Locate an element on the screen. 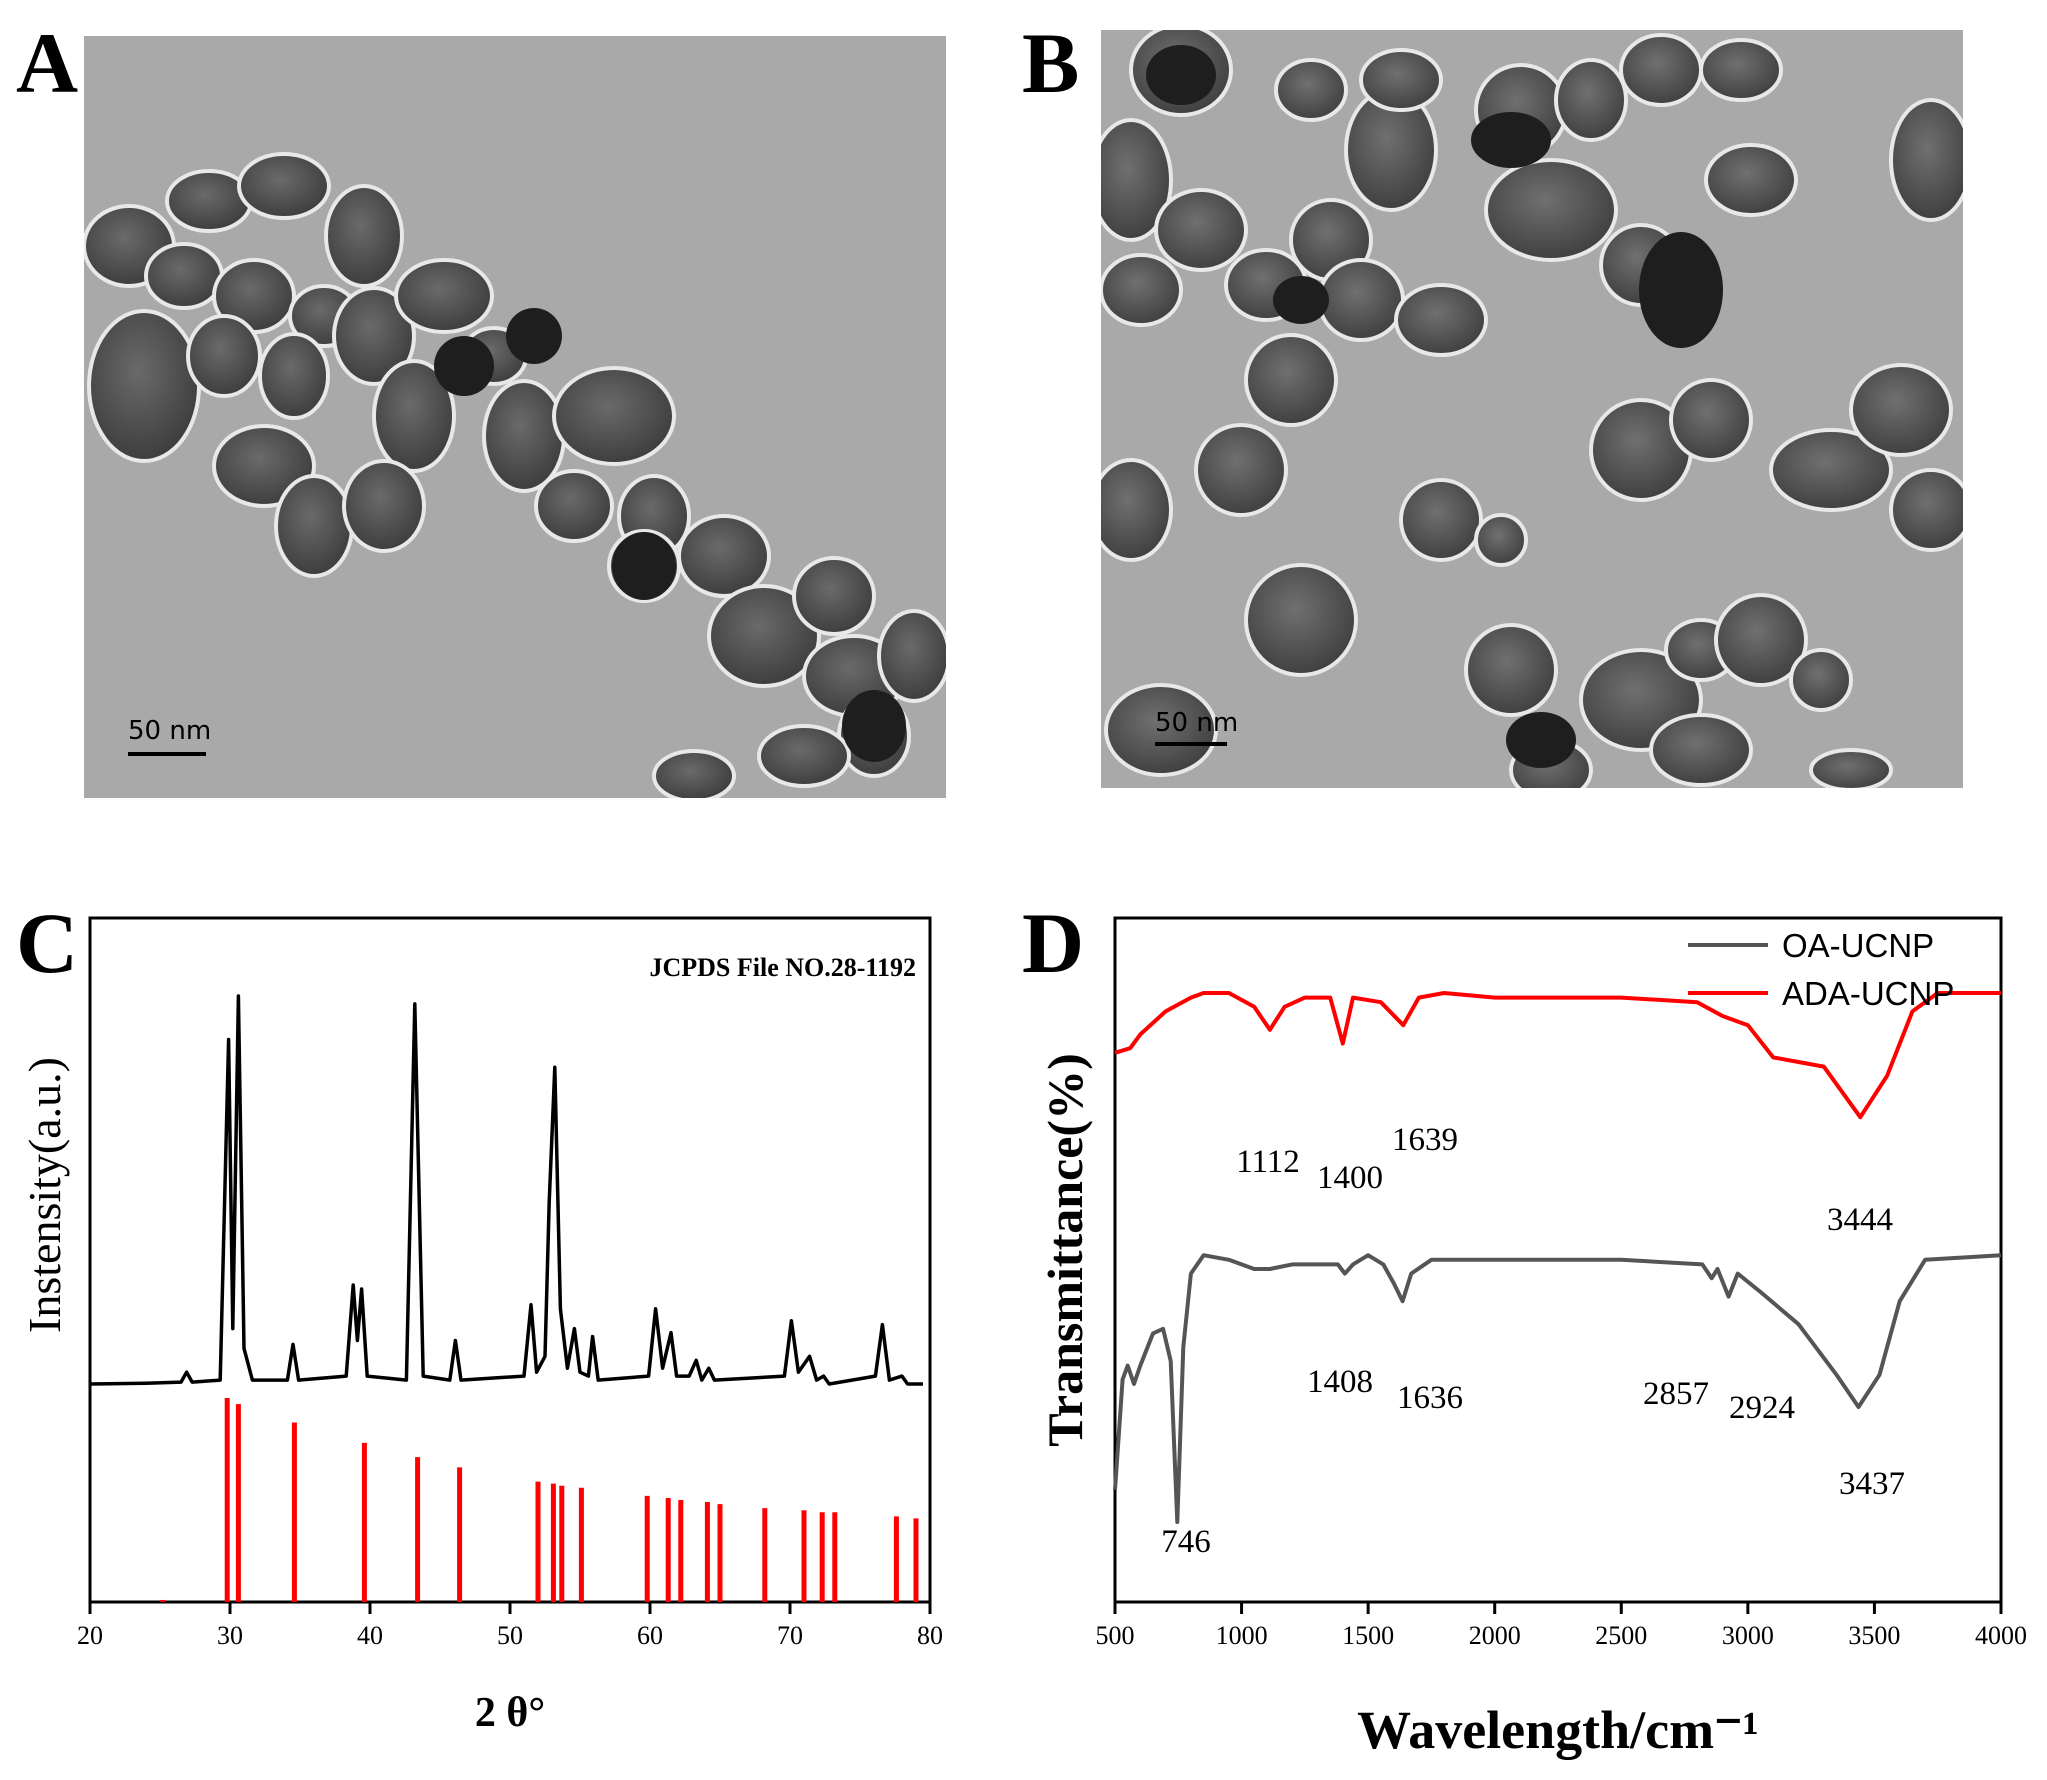 Image resolution: width=2047 pixels, height=1780 pixels. scale-label-a: 50 nm is located at coordinates (170, 731).